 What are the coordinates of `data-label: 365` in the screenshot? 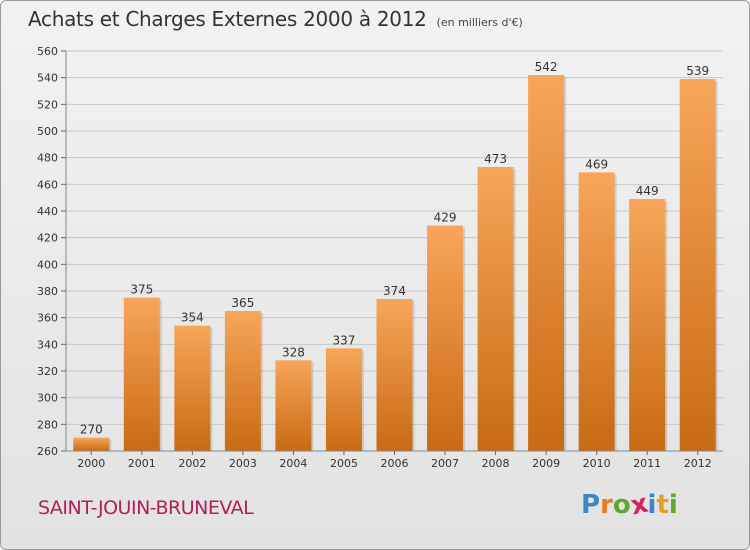 It's located at (242, 303).